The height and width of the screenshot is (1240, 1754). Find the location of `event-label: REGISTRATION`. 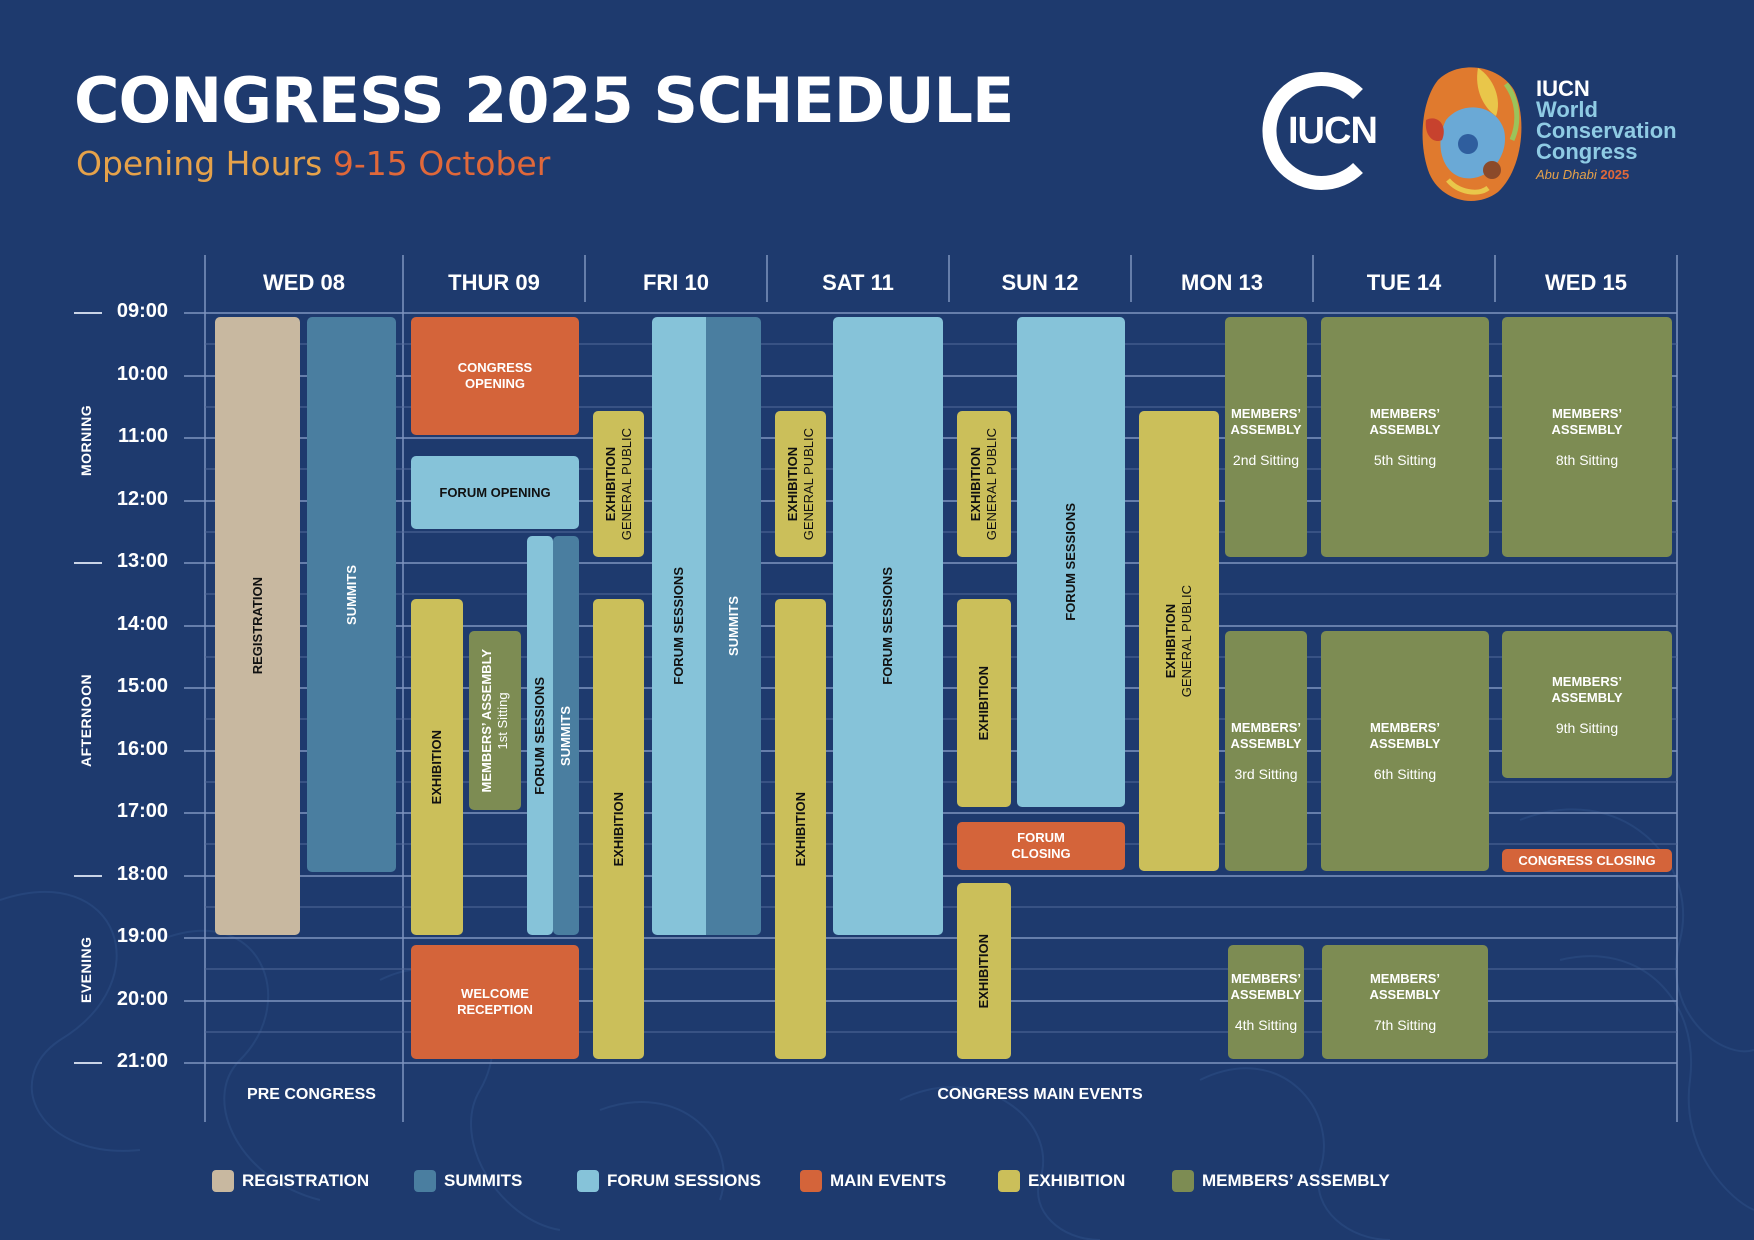

event-label: REGISTRATION is located at coordinates (257, 626).